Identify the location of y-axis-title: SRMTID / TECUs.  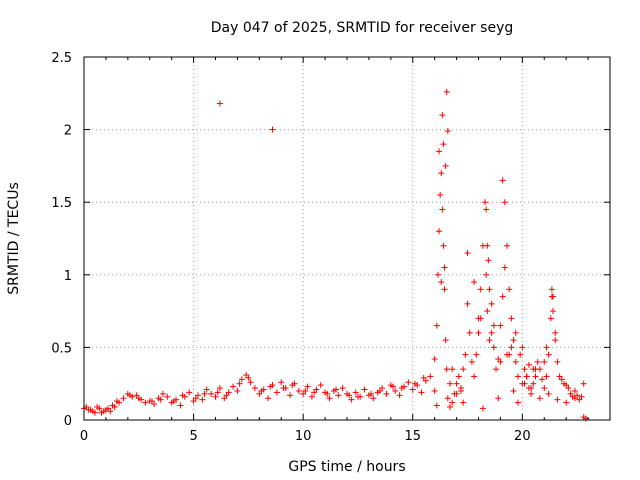
(14, 238).